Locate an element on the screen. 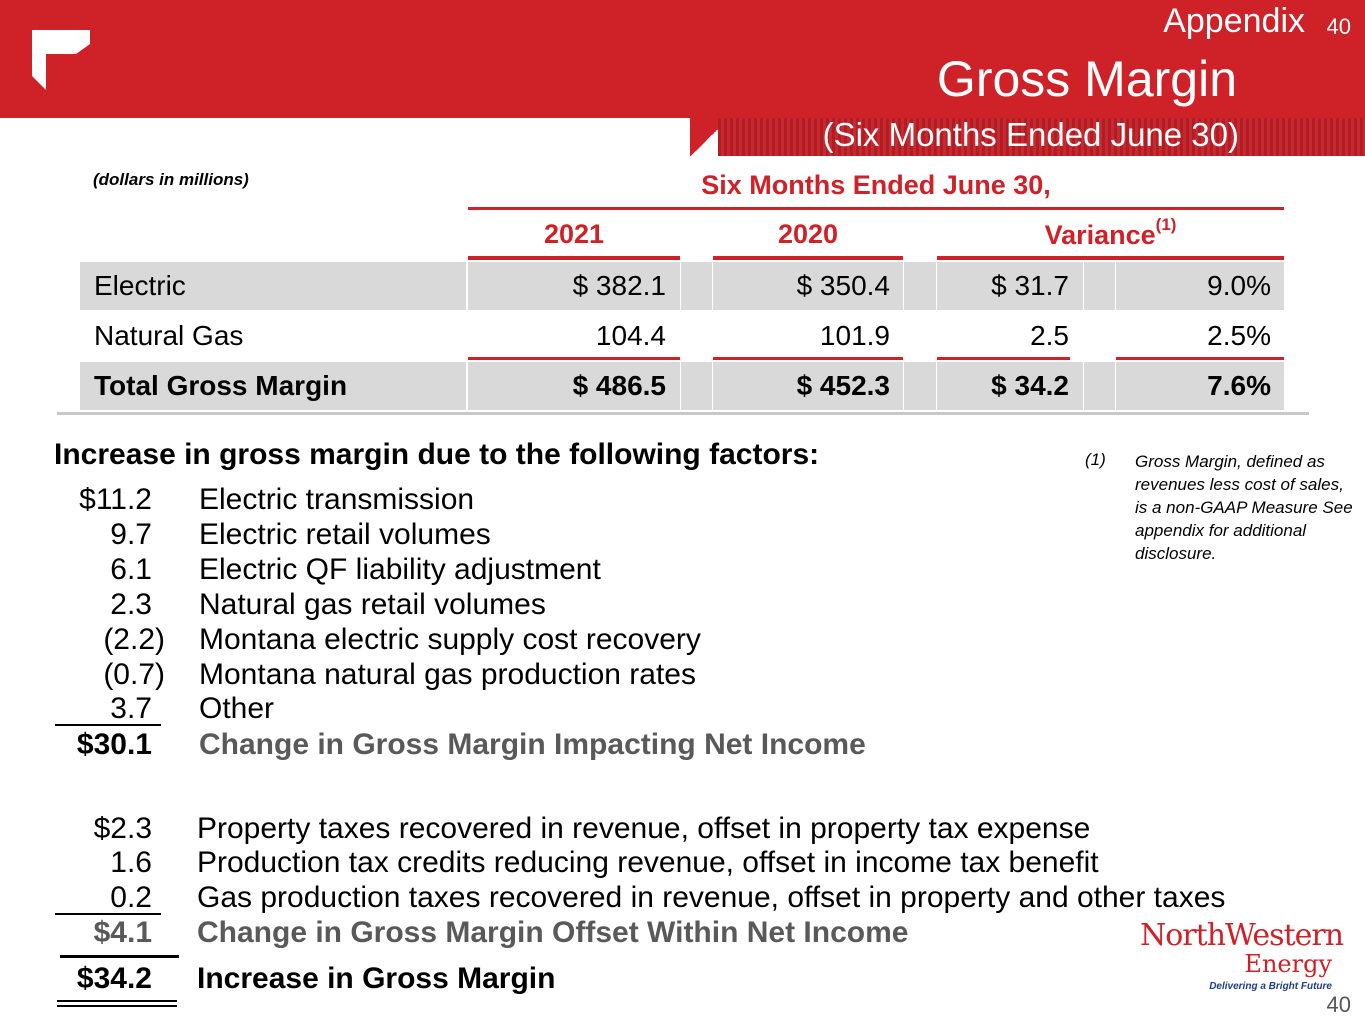 This screenshot has height=1024, width=1365. variance-footnote-ref: (1) is located at coordinates (1166, 224).